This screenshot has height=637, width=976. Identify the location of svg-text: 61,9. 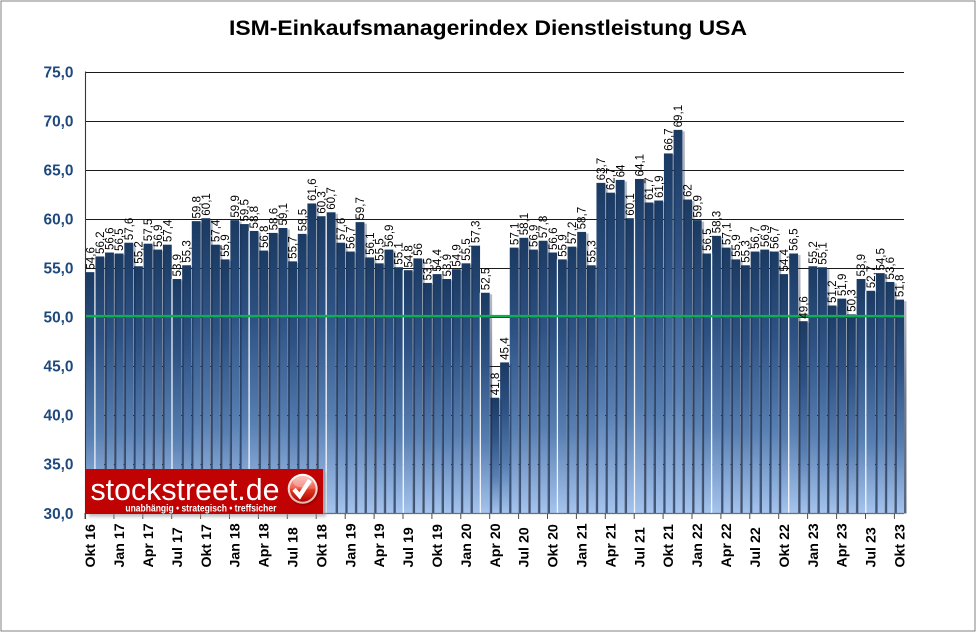
(659, 186).